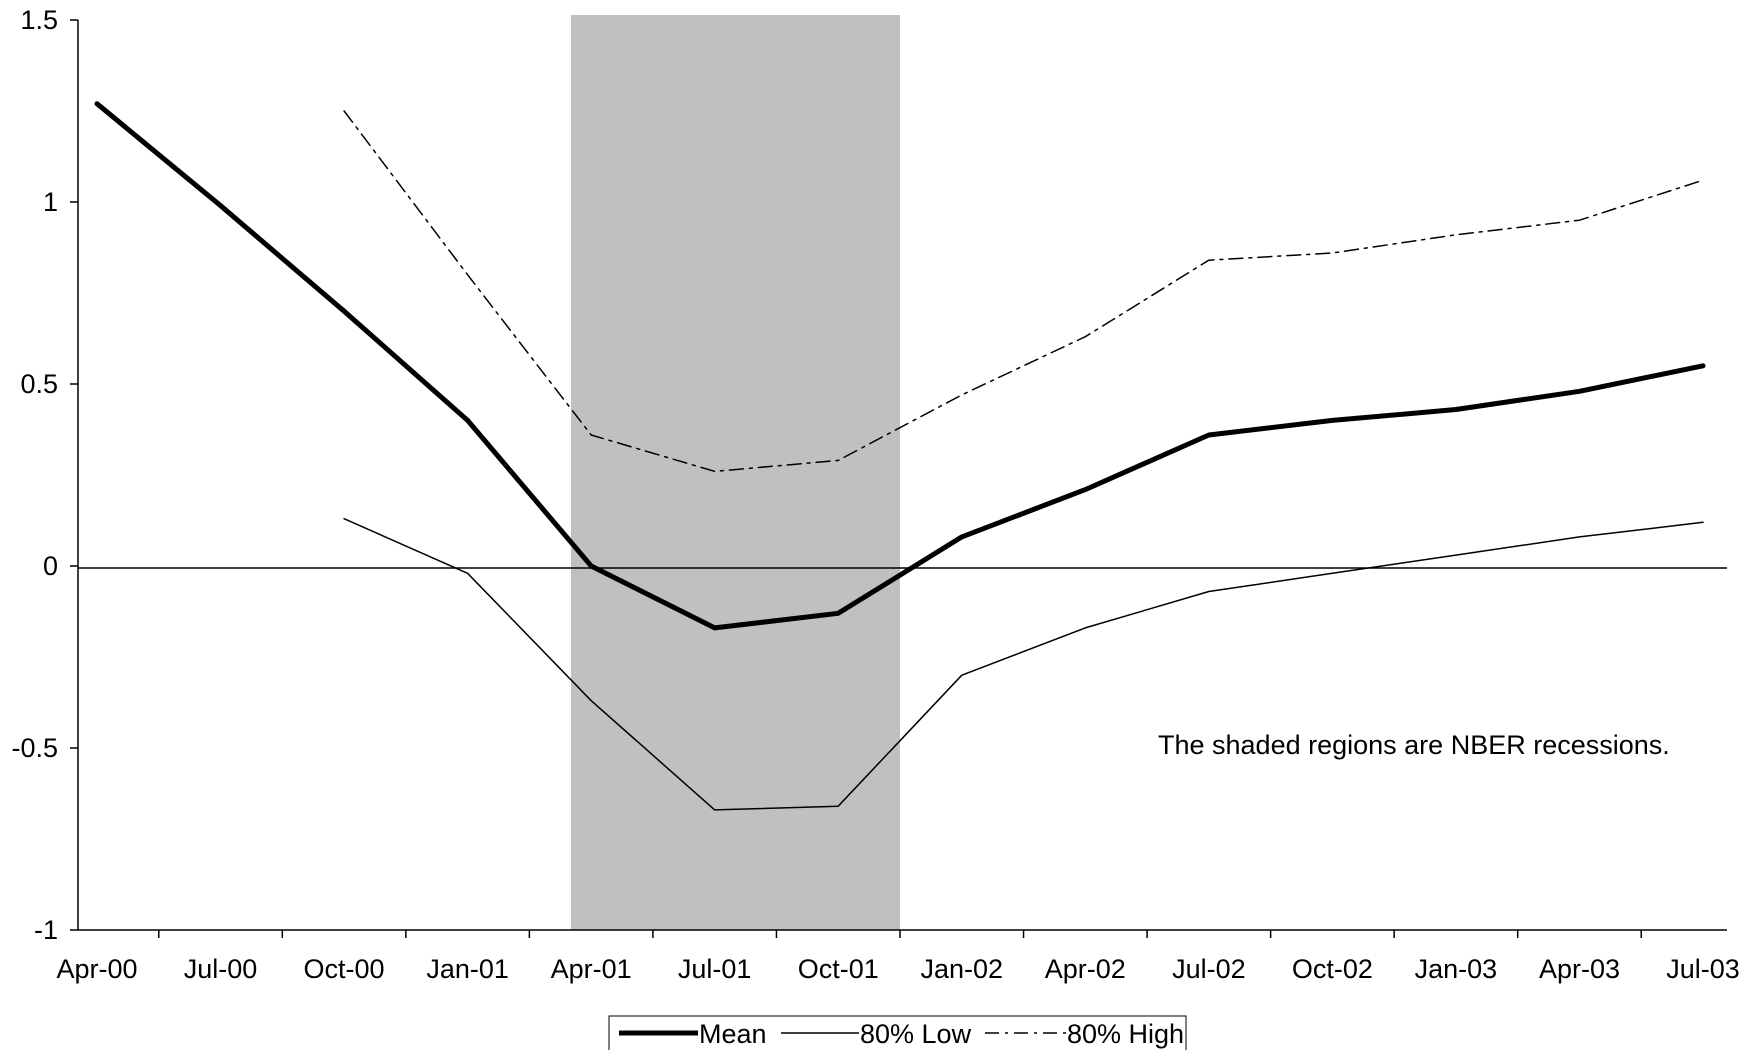 This screenshot has height=1050, width=1749. I want to click on x-tick-label: Oct-00, so click(344, 969).